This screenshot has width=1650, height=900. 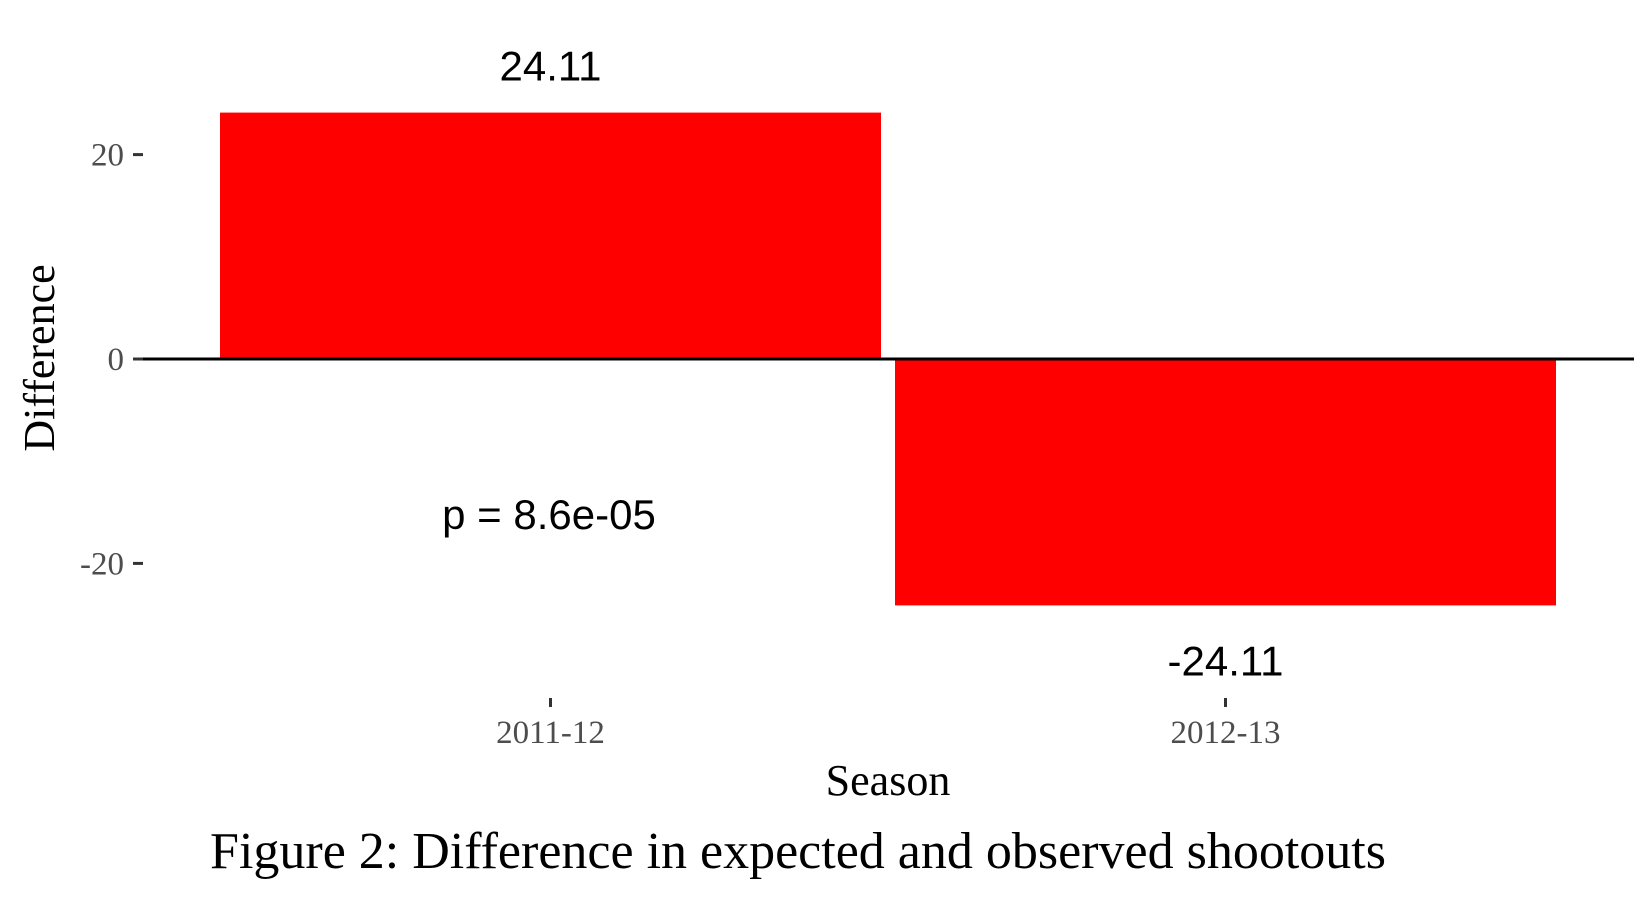 What do you see at coordinates (116, 360) in the screenshot?
I see `y-tick-label: 0` at bounding box center [116, 360].